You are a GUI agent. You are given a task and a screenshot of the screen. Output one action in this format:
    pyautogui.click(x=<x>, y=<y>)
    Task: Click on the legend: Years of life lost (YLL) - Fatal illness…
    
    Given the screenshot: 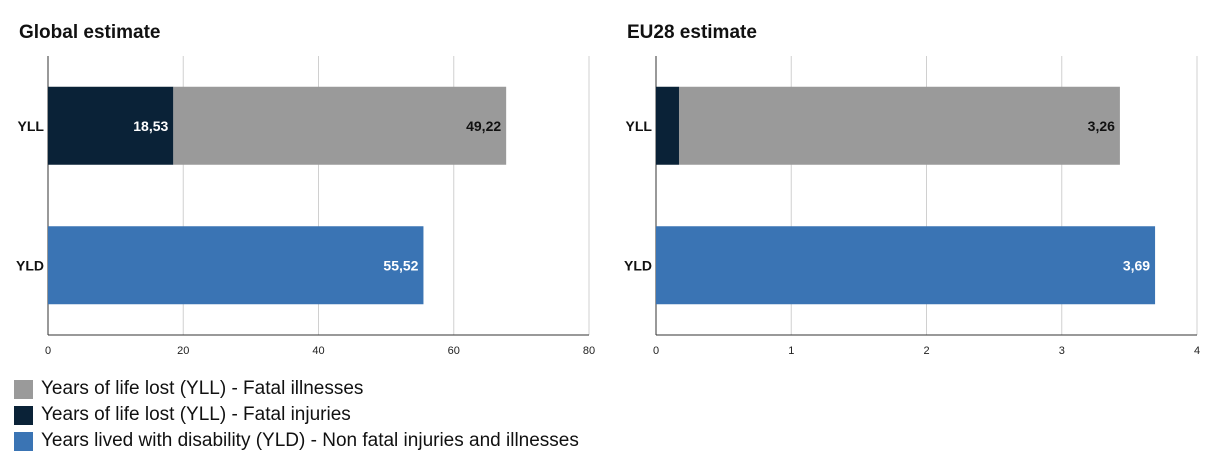 What is the action you would take?
    pyautogui.click(x=296, y=415)
    